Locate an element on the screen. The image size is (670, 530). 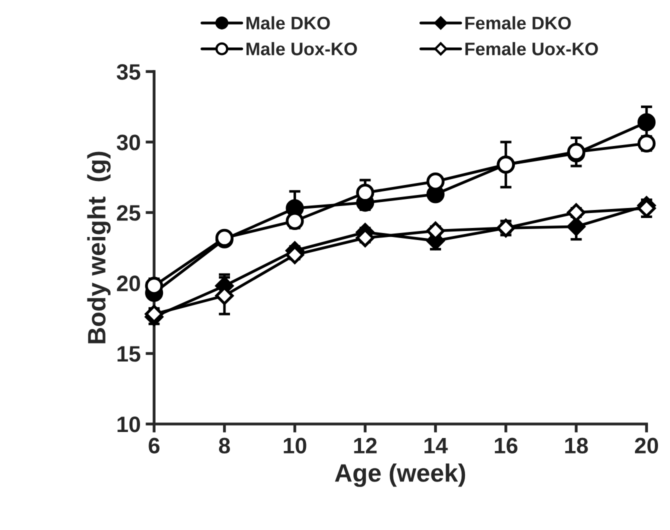
x-tick-label: 12 is located at coordinates (365, 446).